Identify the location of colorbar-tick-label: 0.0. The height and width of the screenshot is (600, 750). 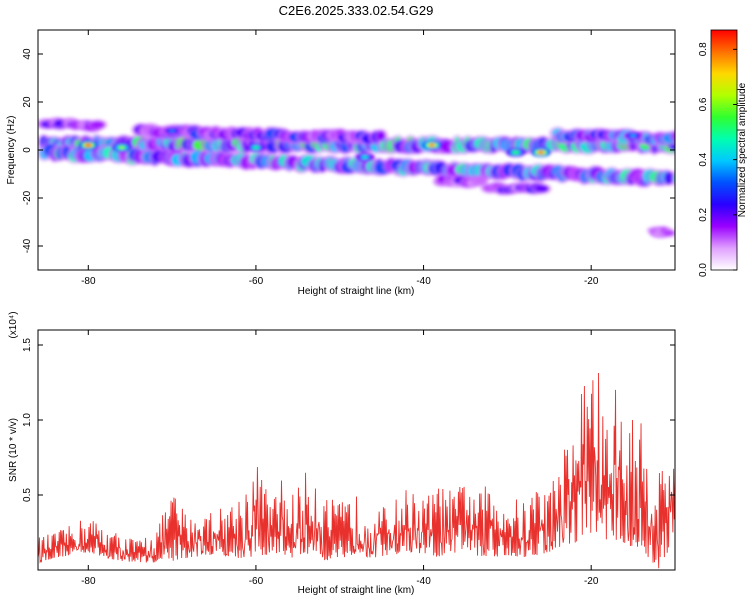
(703, 270).